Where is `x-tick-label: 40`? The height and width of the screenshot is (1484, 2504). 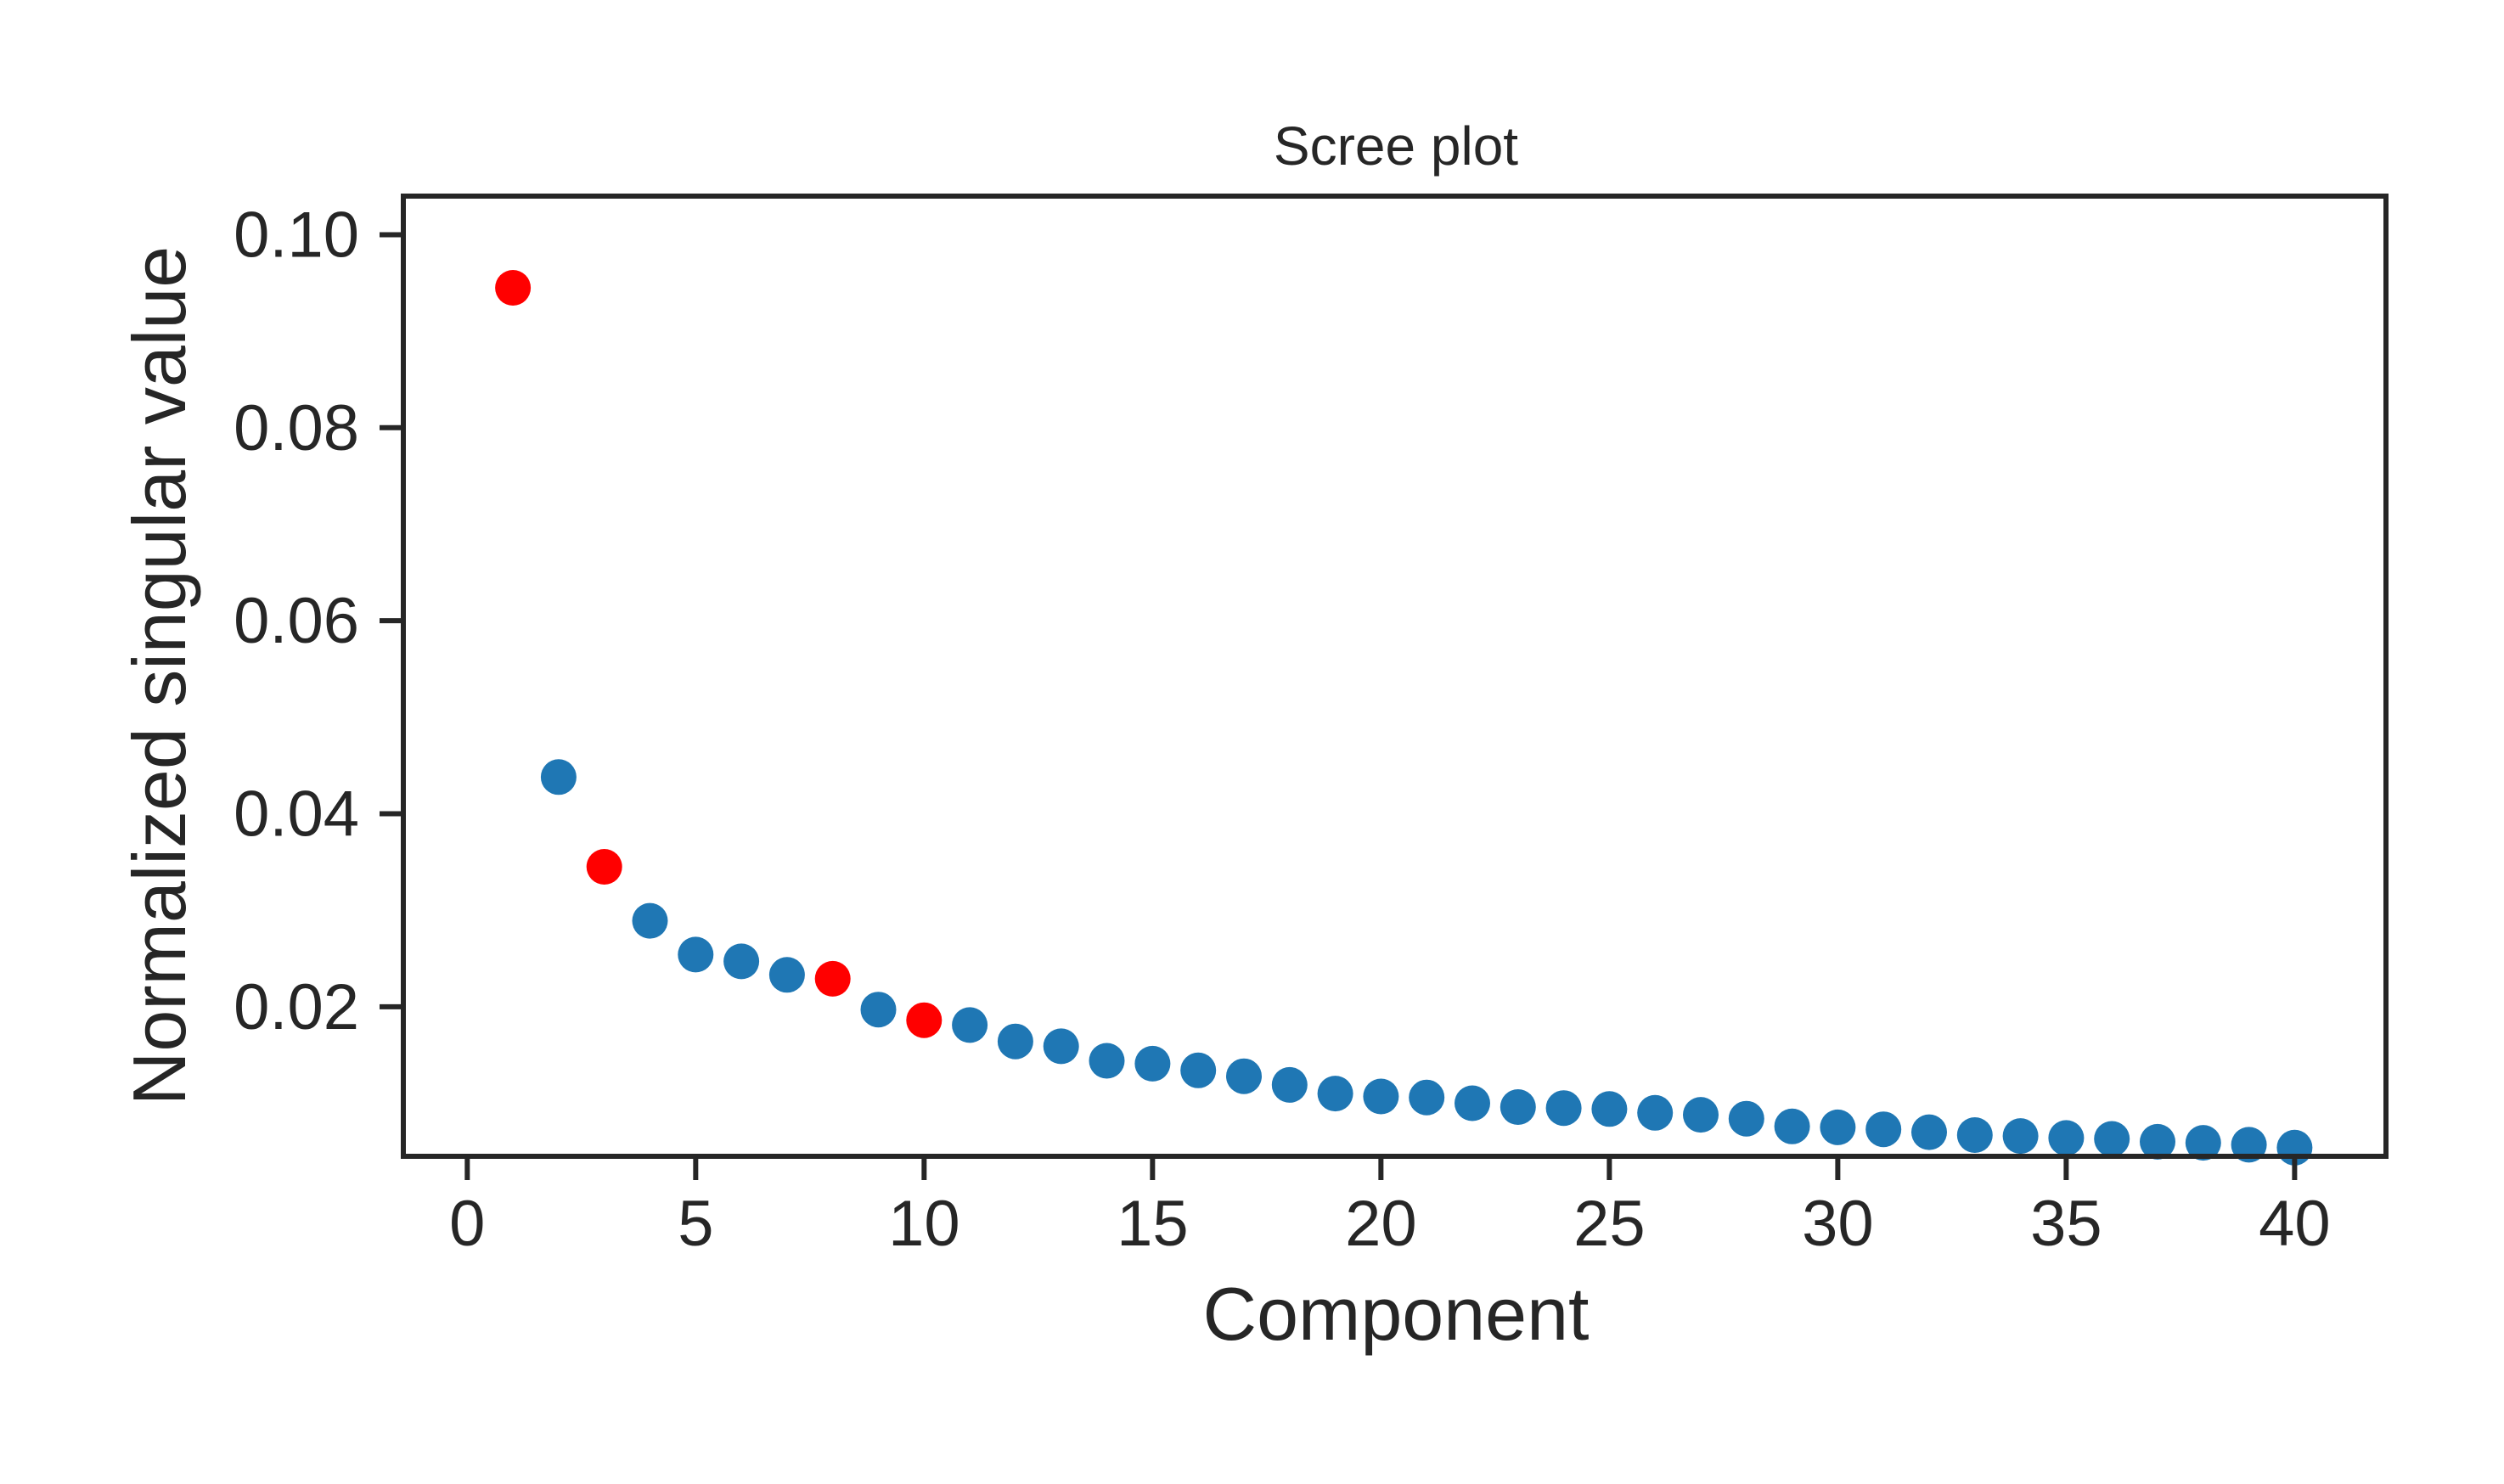 x-tick-label: 40 is located at coordinates (2295, 1224).